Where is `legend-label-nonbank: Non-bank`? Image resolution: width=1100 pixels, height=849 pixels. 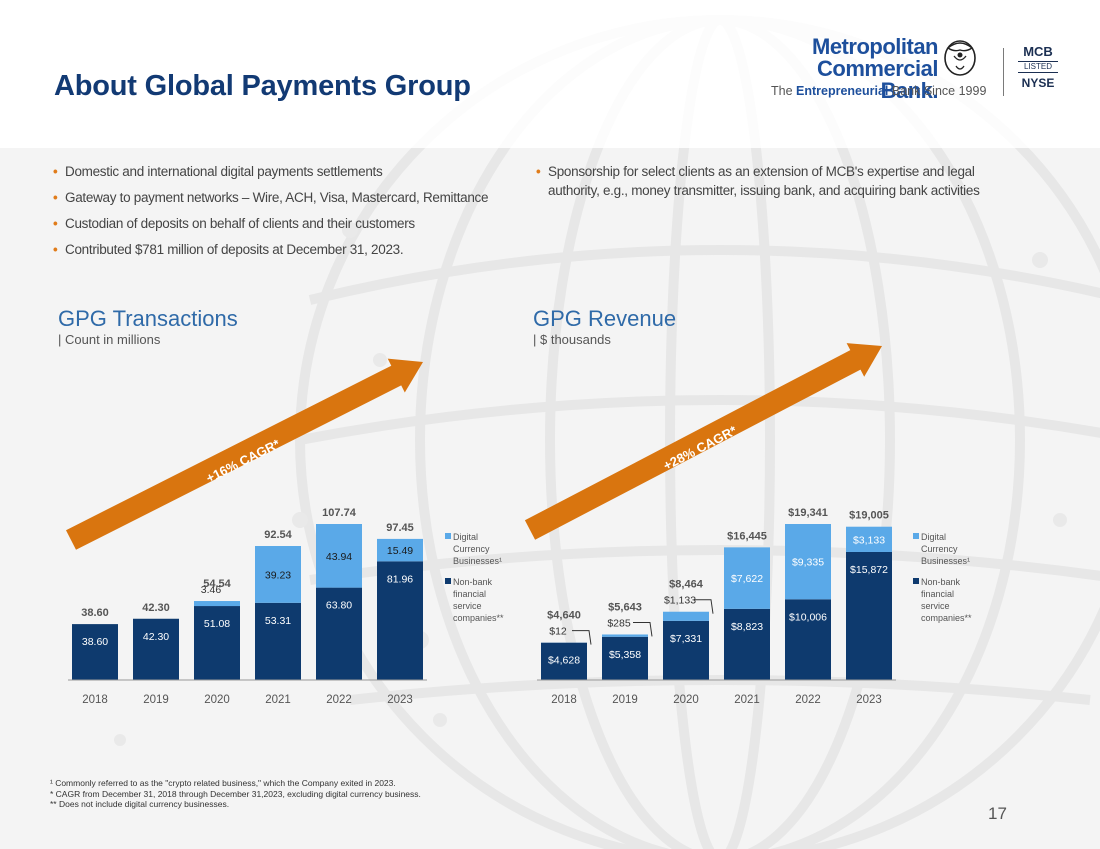 legend-label-nonbank: Non-bank is located at coordinates (941, 582).